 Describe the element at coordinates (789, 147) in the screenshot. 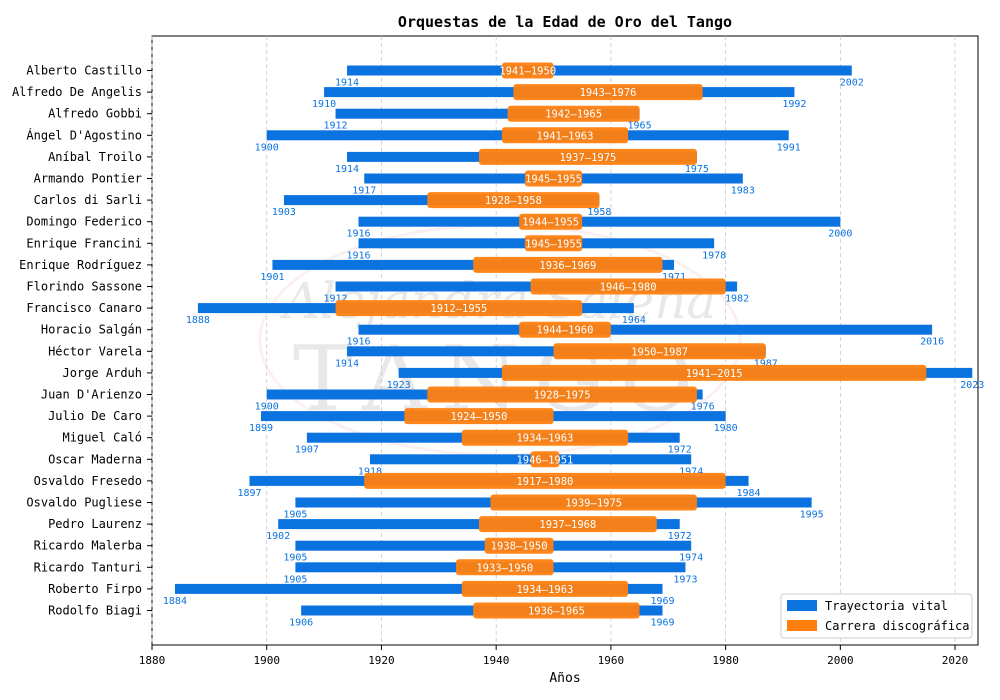

I see `death-year-label: 1991` at that location.